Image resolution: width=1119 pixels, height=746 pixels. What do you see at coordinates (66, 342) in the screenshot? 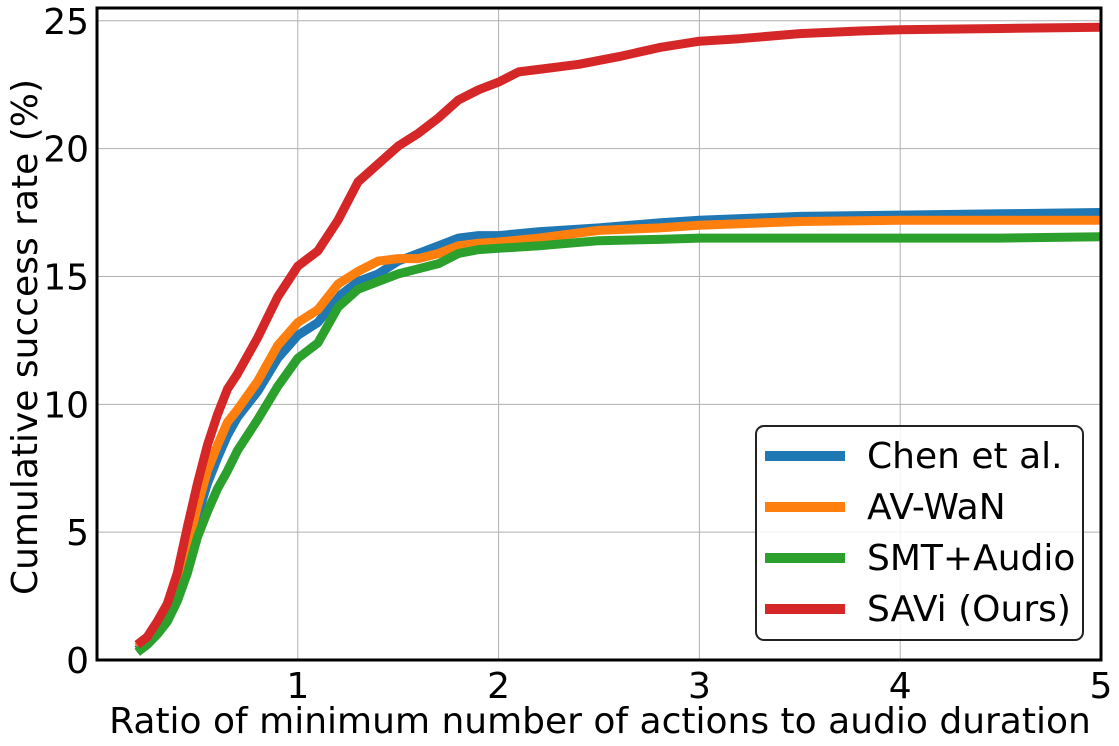
I see `y-axis-ticks: 0 5 10 15 20 25` at bounding box center [66, 342].